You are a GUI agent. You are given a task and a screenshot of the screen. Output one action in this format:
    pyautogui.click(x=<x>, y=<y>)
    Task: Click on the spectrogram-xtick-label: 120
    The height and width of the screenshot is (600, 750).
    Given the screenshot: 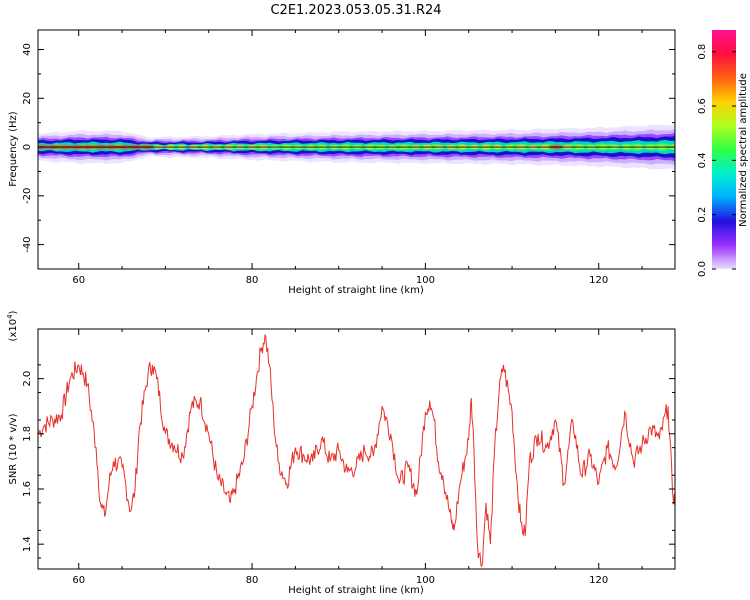 What is the action you would take?
    pyautogui.click(x=598, y=280)
    